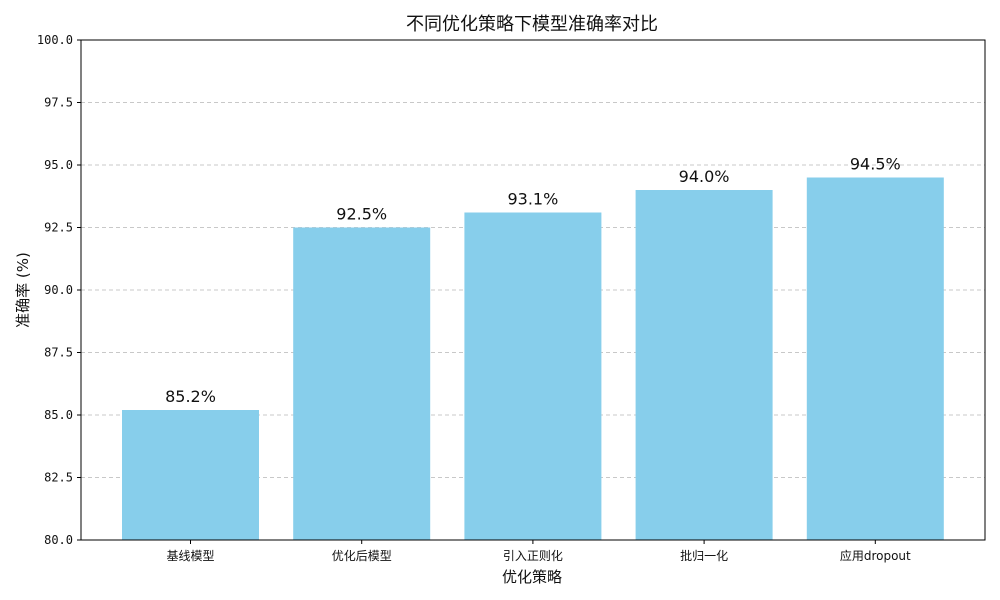  Describe the element at coordinates (190, 396) in the screenshot. I see `data-label: 85.2%` at that location.